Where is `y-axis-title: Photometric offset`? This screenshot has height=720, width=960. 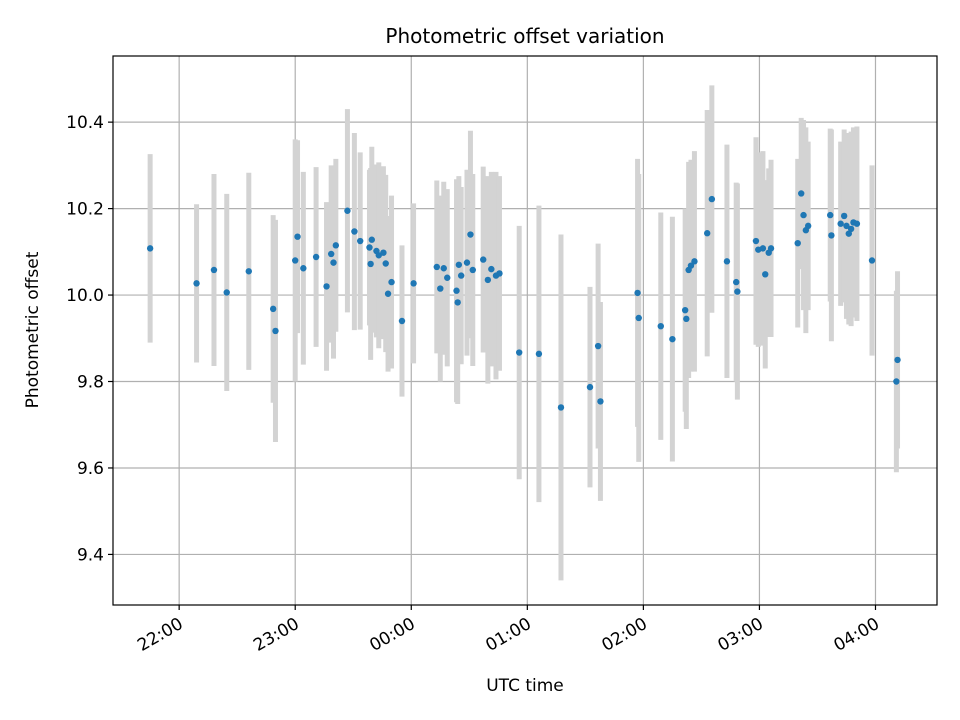
y-axis-title: Photometric offset is located at coordinates (33, 329).